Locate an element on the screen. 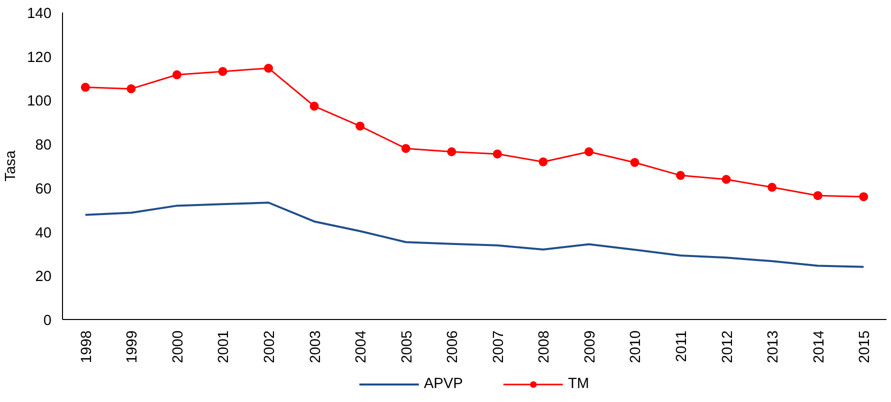 This screenshot has width=891, height=402. x-tick-label: 2003 is located at coordinates (316, 347).